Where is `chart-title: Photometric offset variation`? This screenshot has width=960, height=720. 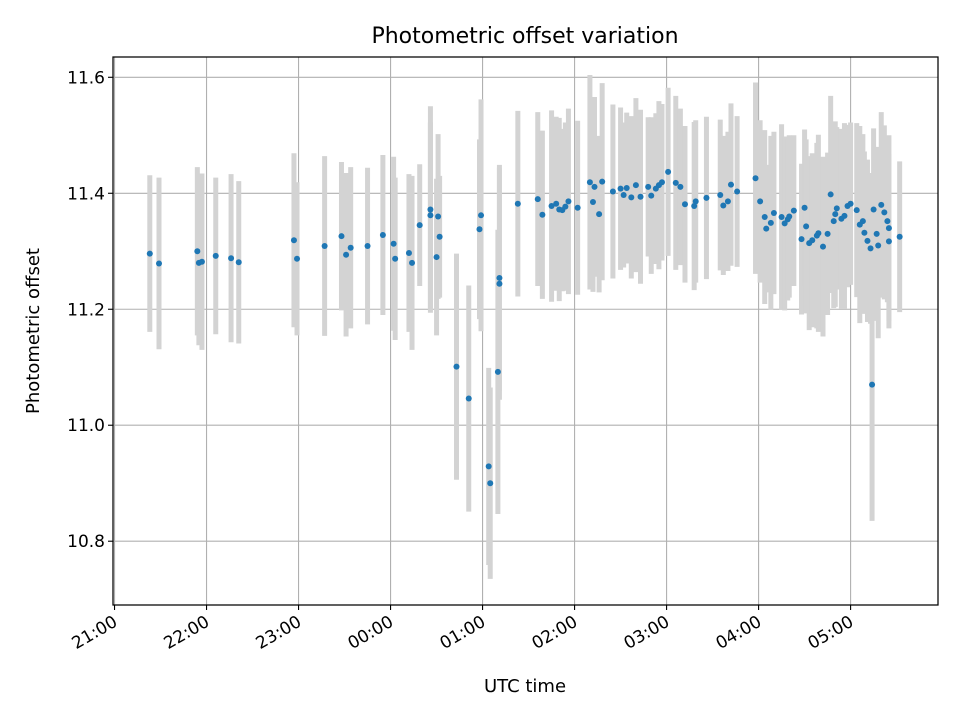 chart-title: Photometric offset variation is located at coordinates (524, 36).